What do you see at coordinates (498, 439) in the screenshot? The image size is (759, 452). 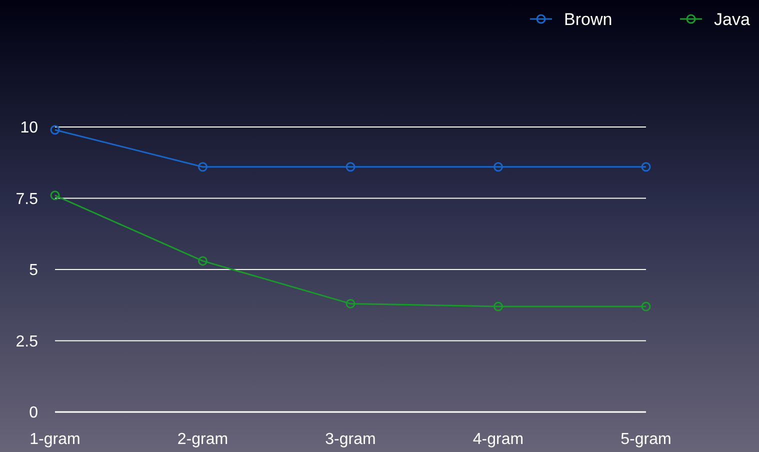 I see `x-tick-label: 4-gram` at bounding box center [498, 439].